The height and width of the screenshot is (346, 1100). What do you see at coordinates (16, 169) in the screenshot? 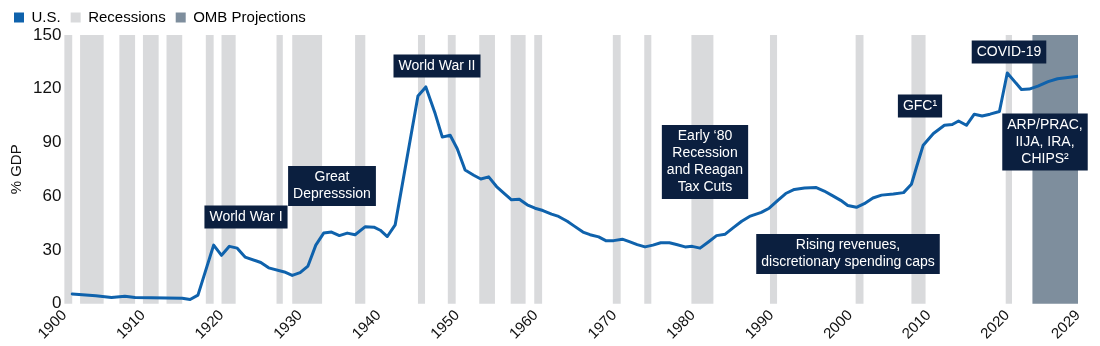
I see `y-axis-title: % GDP` at bounding box center [16, 169].